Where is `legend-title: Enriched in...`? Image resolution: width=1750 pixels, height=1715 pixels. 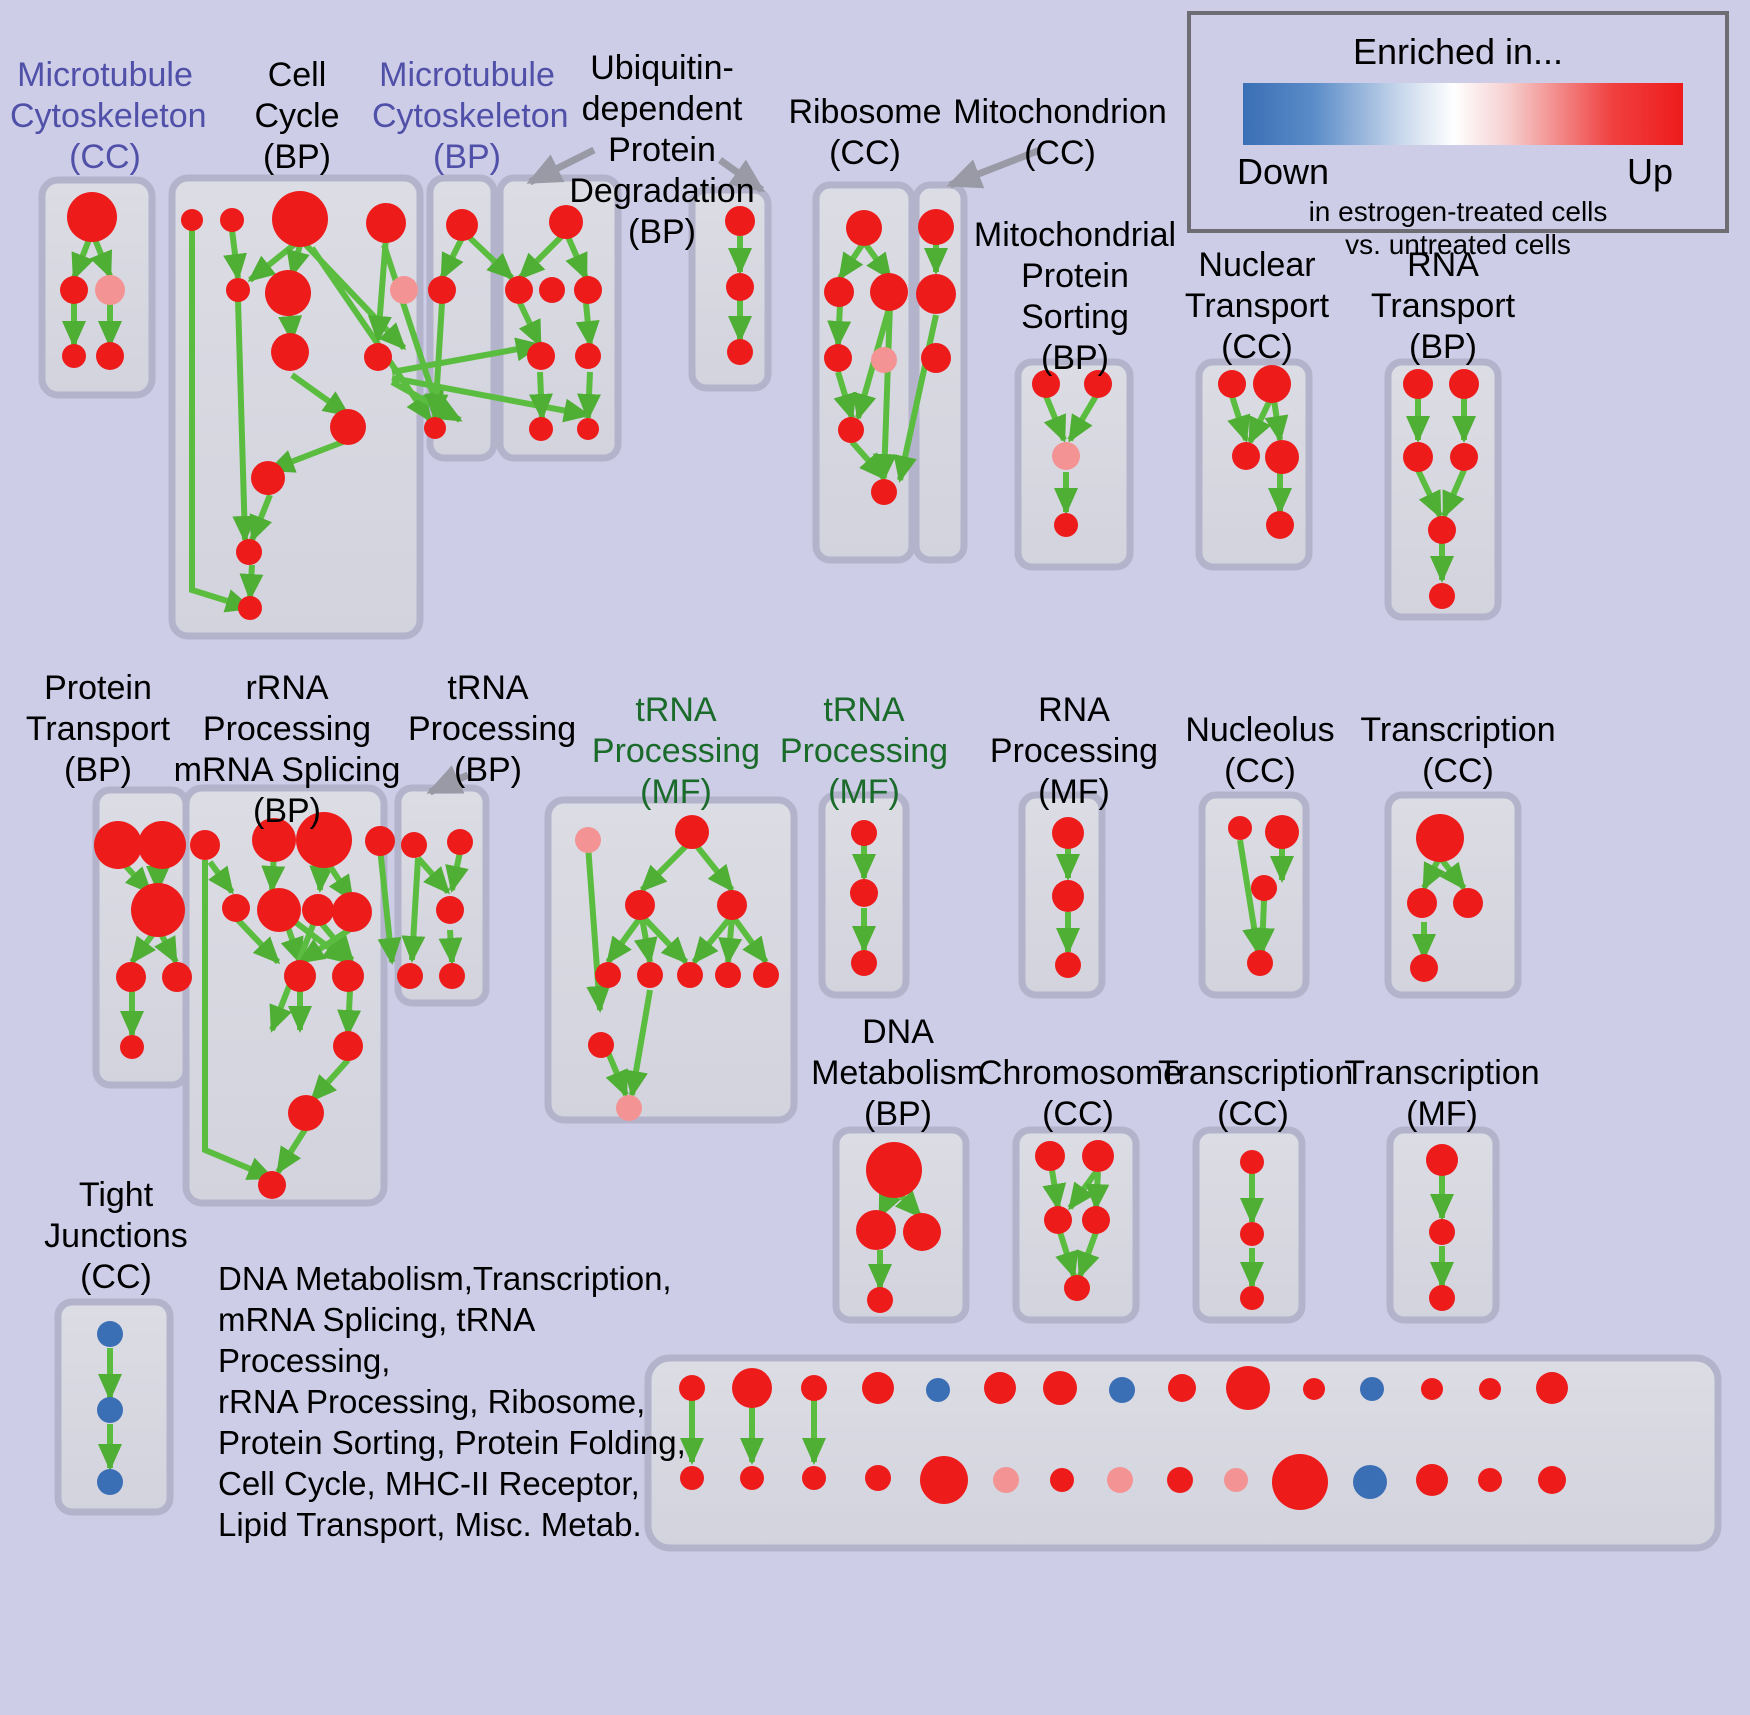
legend-title: Enriched in... is located at coordinates (1458, 51).